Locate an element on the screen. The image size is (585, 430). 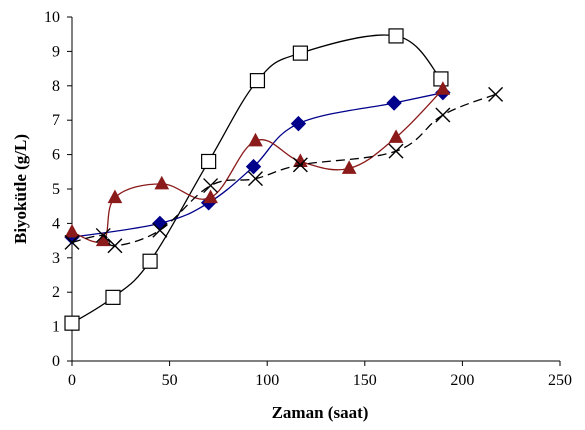
x-axis-title: Zaman (saat) is located at coordinates (320, 412).